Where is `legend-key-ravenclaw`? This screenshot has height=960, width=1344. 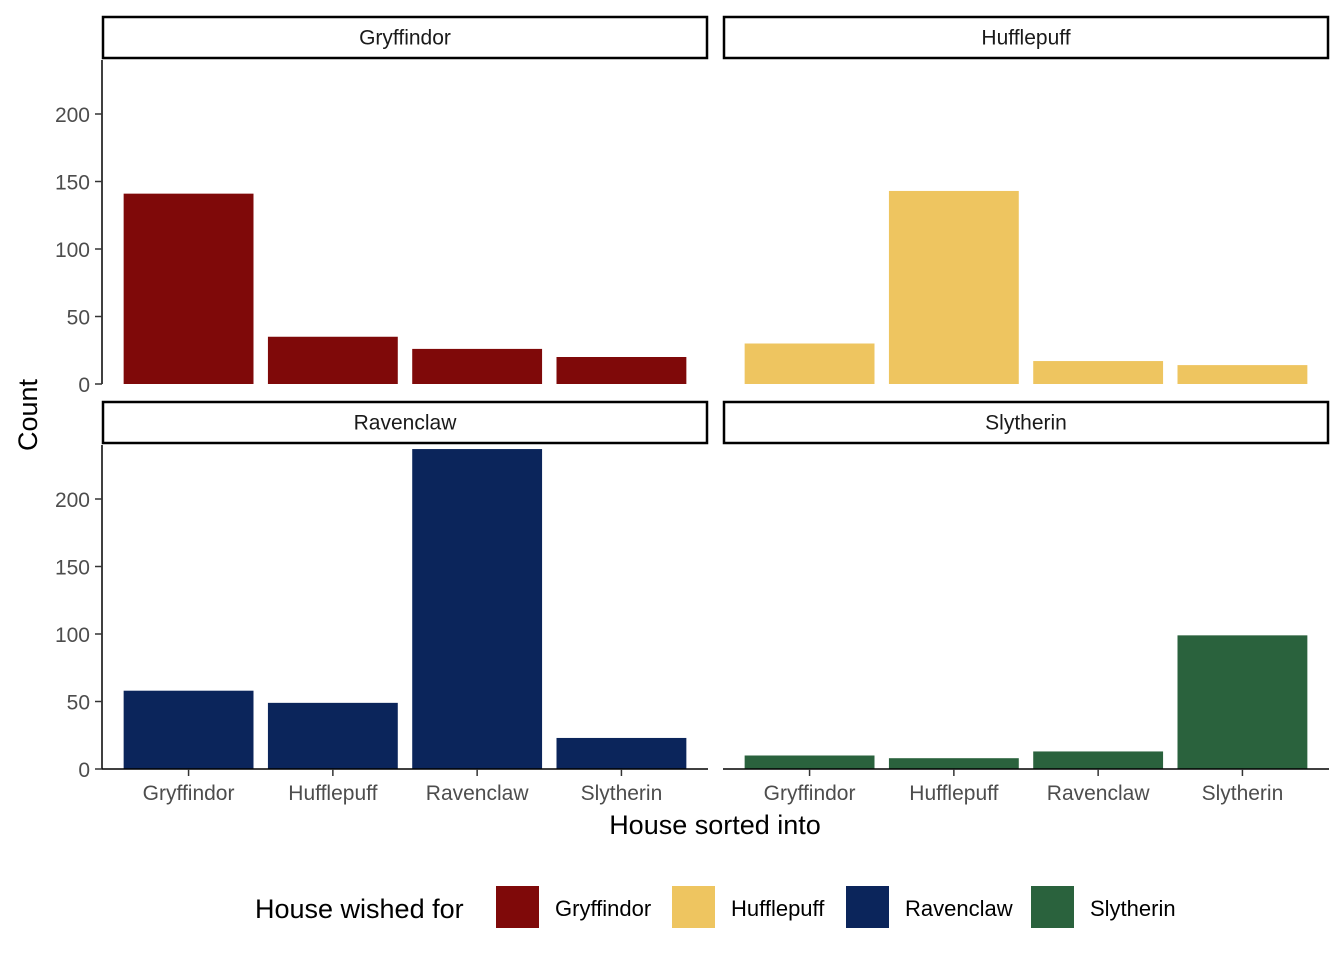 legend-key-ravenclaw is located at coordinates (867, 907).